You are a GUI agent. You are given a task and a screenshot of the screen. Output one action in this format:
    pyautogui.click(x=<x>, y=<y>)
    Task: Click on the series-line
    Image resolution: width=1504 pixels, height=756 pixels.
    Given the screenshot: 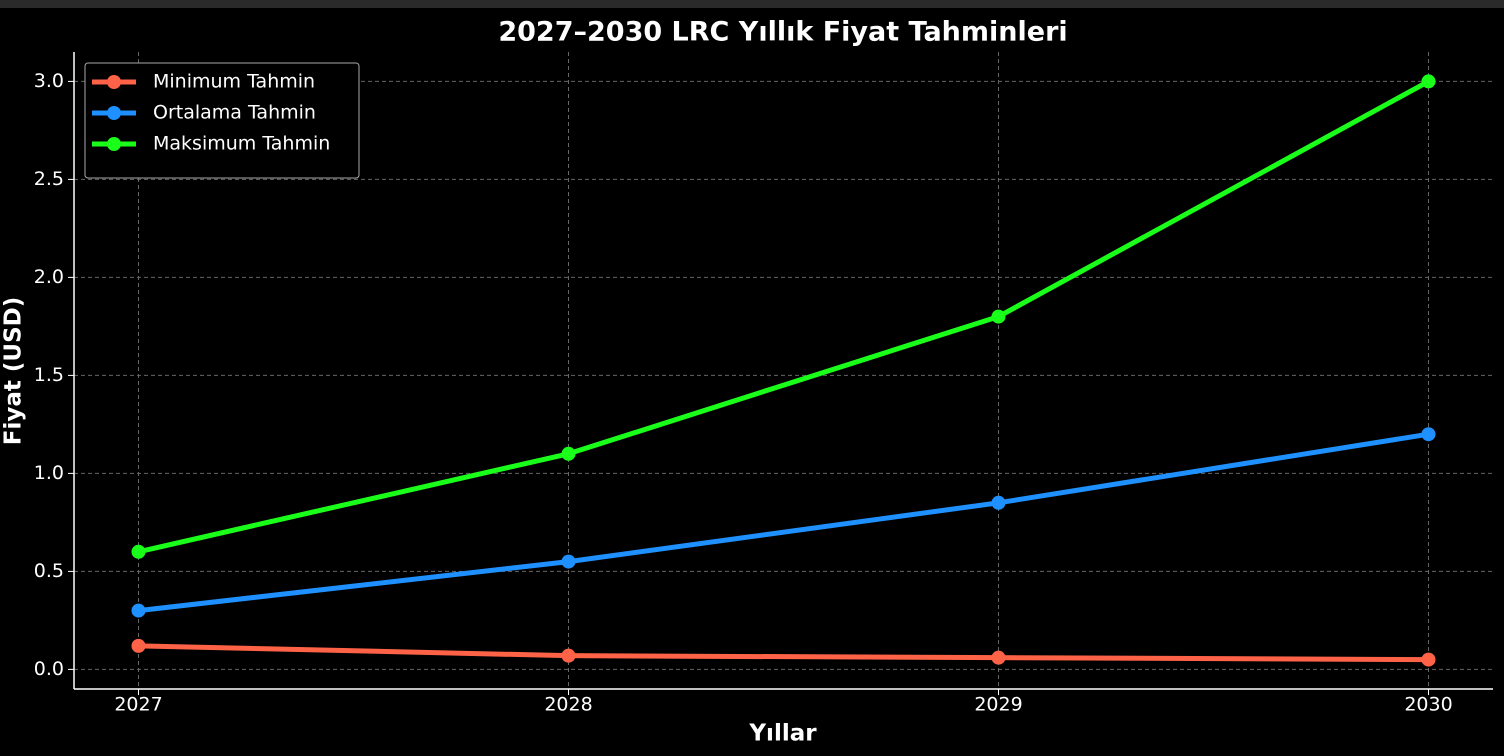 What is the action you would take?
    pyautogui.click(x=783, y=653)
    